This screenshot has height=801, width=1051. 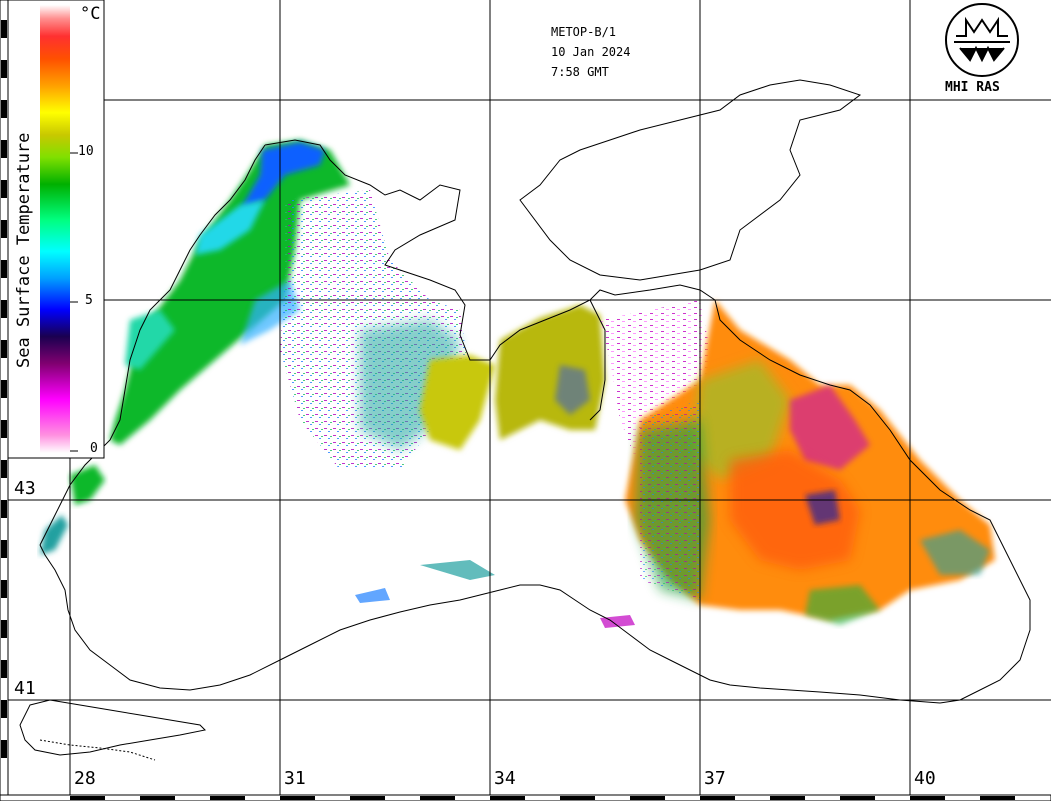 I want to click on longitude-label-31: 31, so click(x=295, y=778).